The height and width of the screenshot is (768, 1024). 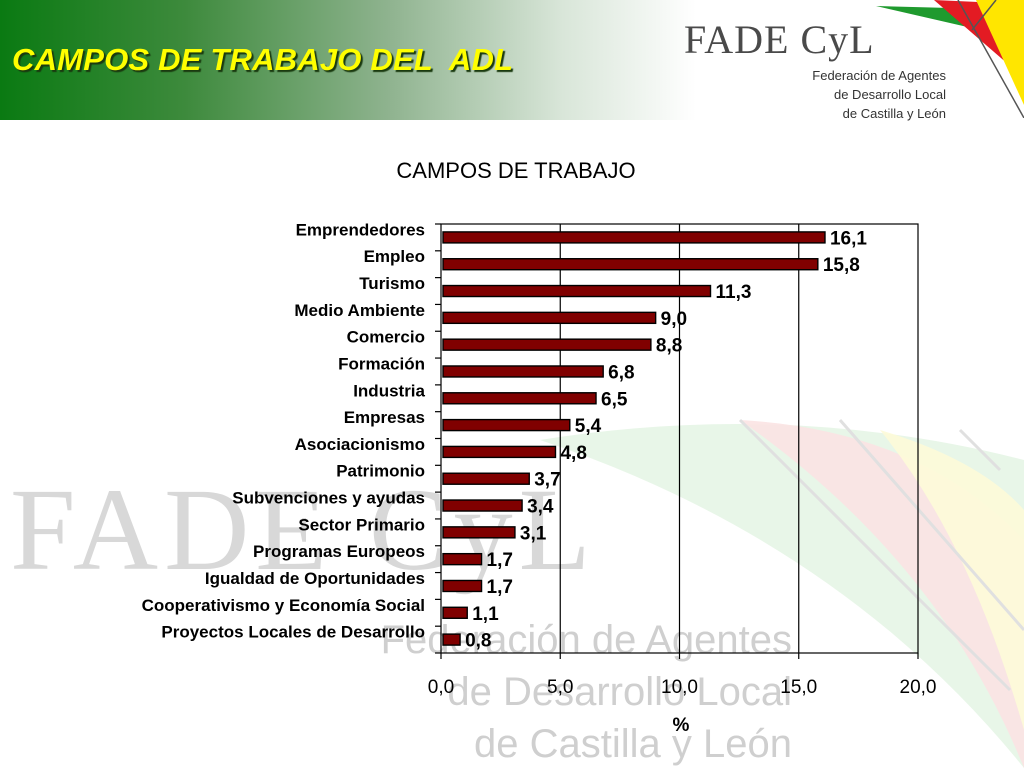 What do you see at coordinates (360, 444) in the screenshot?
I see `category-label: Asociacionismo` at bounding box center [360, 444].